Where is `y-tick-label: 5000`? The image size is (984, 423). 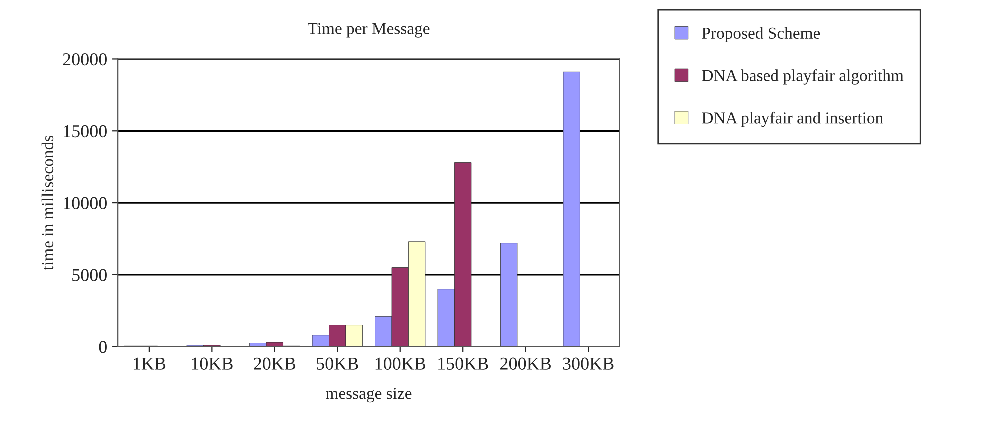
y-tick-label: 5000 is located at coordinates (89, 275).